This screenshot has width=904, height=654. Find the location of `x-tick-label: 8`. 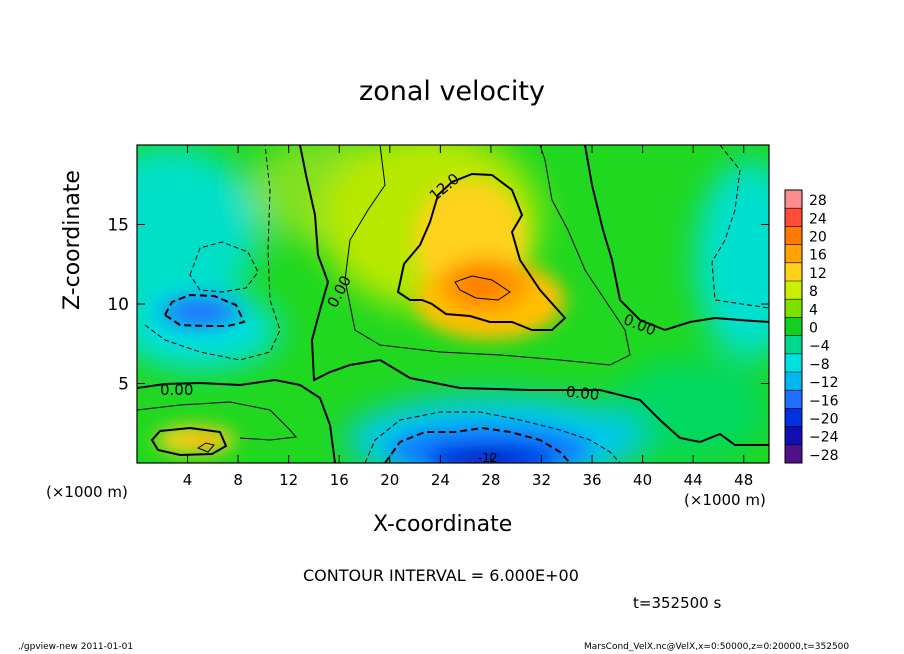

x-tick-label: 8 is located at coordinates (238, 480).